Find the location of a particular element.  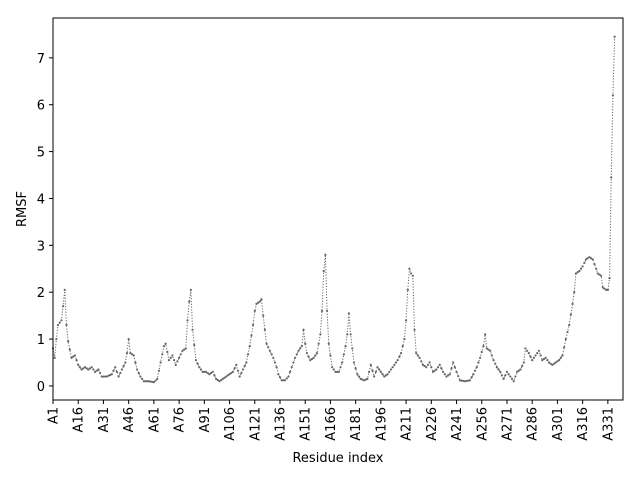

x-tick-label: A121 is located at coordinates (255, 424).